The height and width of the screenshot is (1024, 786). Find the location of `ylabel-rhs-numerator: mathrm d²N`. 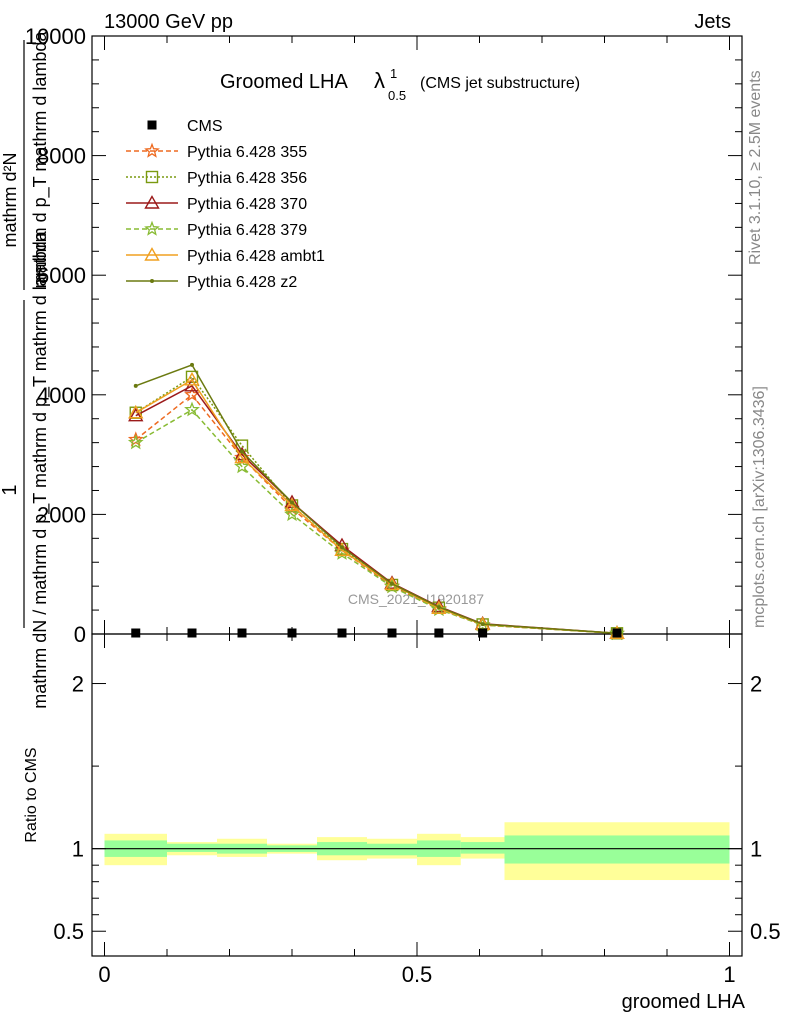

ylabel-rhs-numerator: mathrm d²N is located at coordinates (10, 199).